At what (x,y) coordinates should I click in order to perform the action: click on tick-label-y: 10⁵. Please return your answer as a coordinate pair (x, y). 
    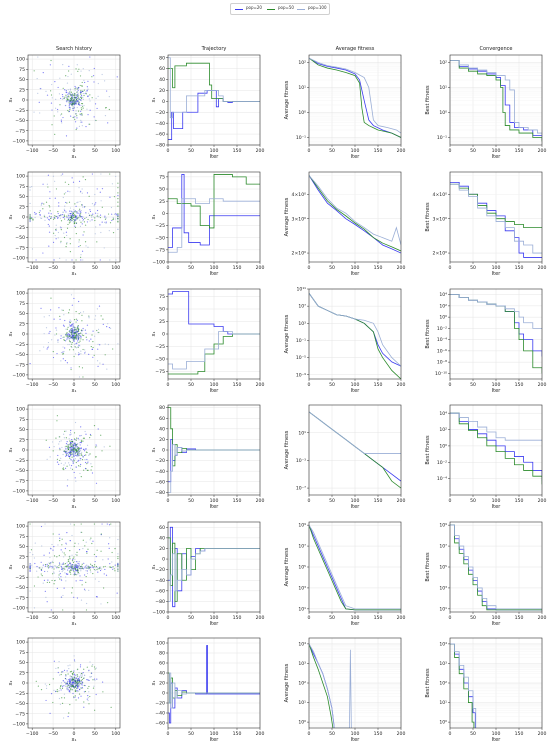
    Looking at the image, I should click on (302, 568).